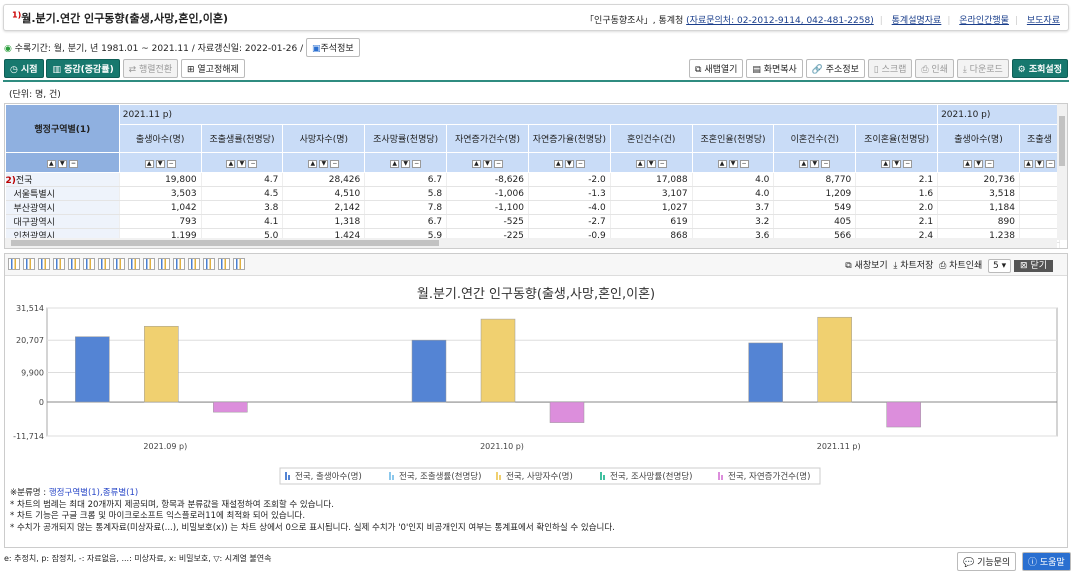 Image resolution: width=1072 pixels, height=573 pixels. What do you see at coordinates (30, 340) in the screenshot?
I see `y-tick-label: 20,707` at bounding box center [30, 340].